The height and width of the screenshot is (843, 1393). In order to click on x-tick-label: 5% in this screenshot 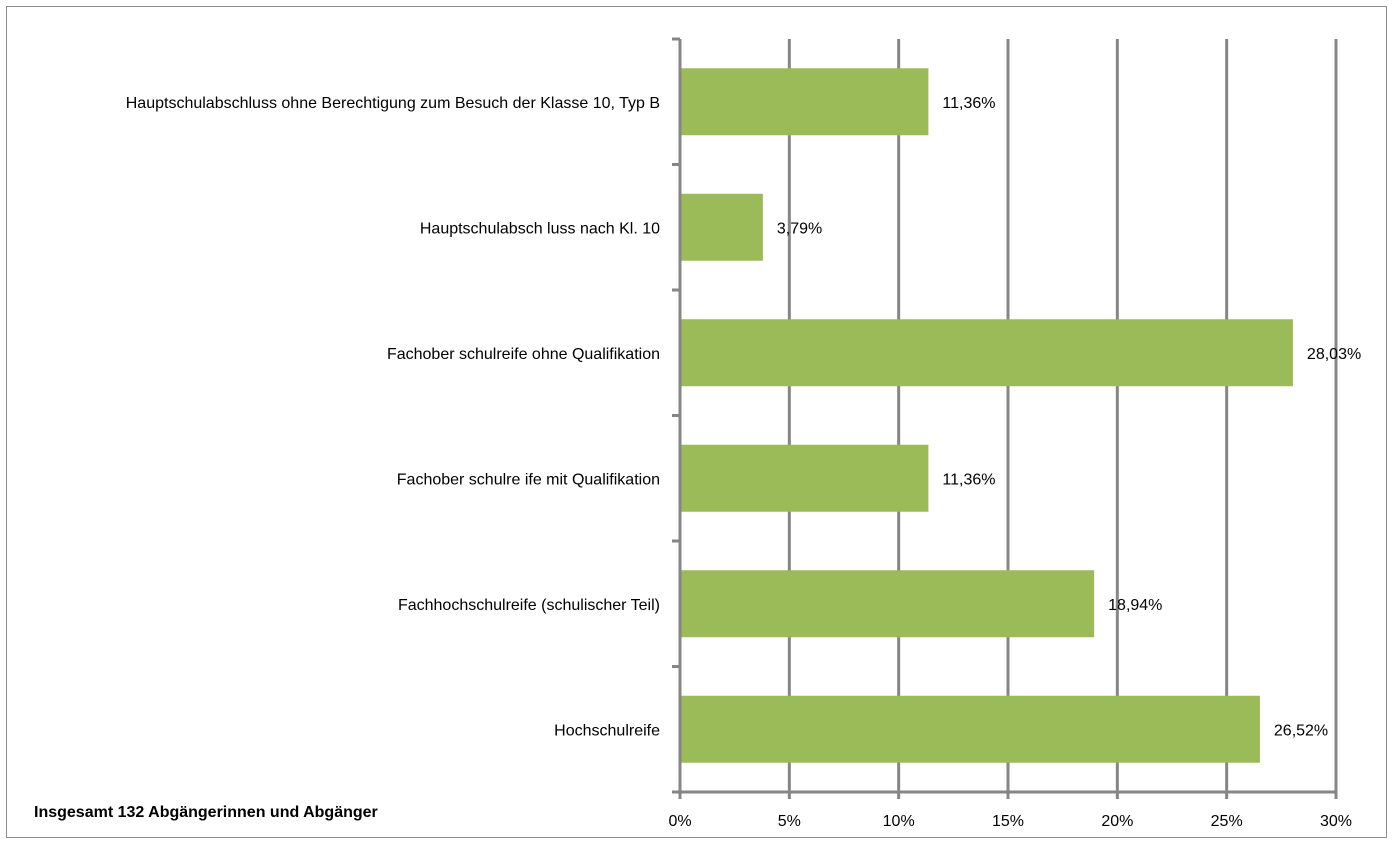, I will do `click(789, 821)`.